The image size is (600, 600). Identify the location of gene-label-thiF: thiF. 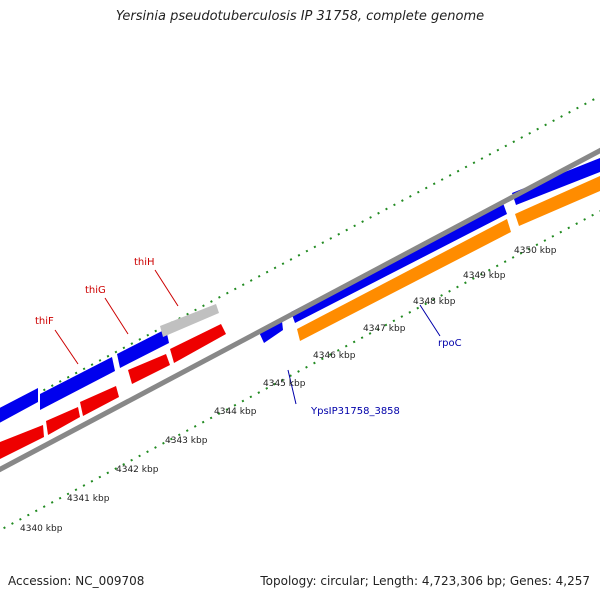
(44, 321).